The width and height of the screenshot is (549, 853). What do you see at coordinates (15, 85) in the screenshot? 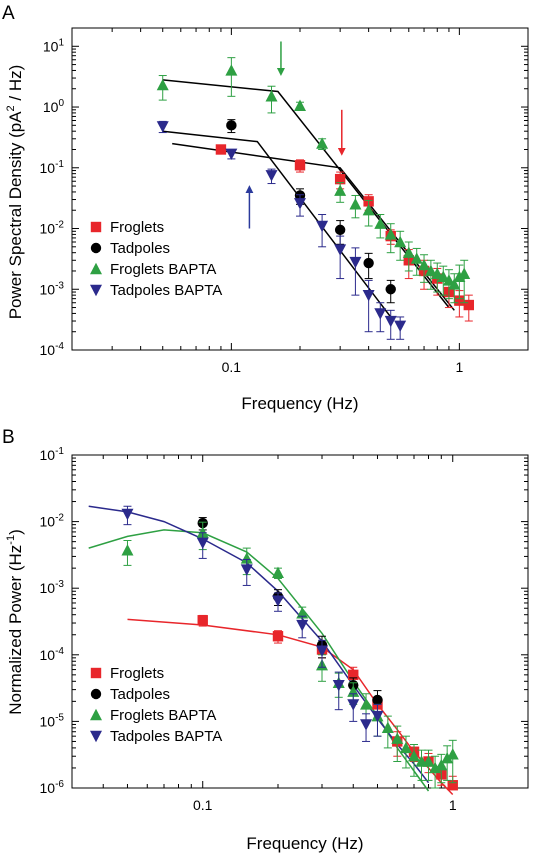
I see `y-axis-label-a-end: / Hz)` at bounding box center [15, 85].